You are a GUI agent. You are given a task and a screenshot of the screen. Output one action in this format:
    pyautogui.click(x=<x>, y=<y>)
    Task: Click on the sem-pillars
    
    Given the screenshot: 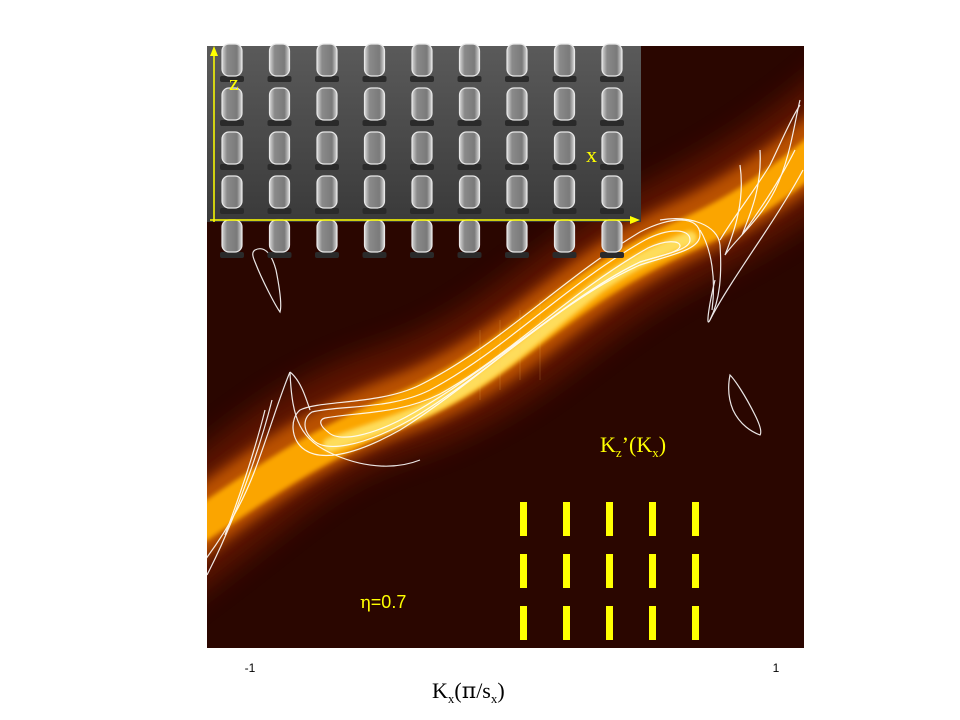 What is the action you would take?
    pyautogui.click(x=422, y=150)
    